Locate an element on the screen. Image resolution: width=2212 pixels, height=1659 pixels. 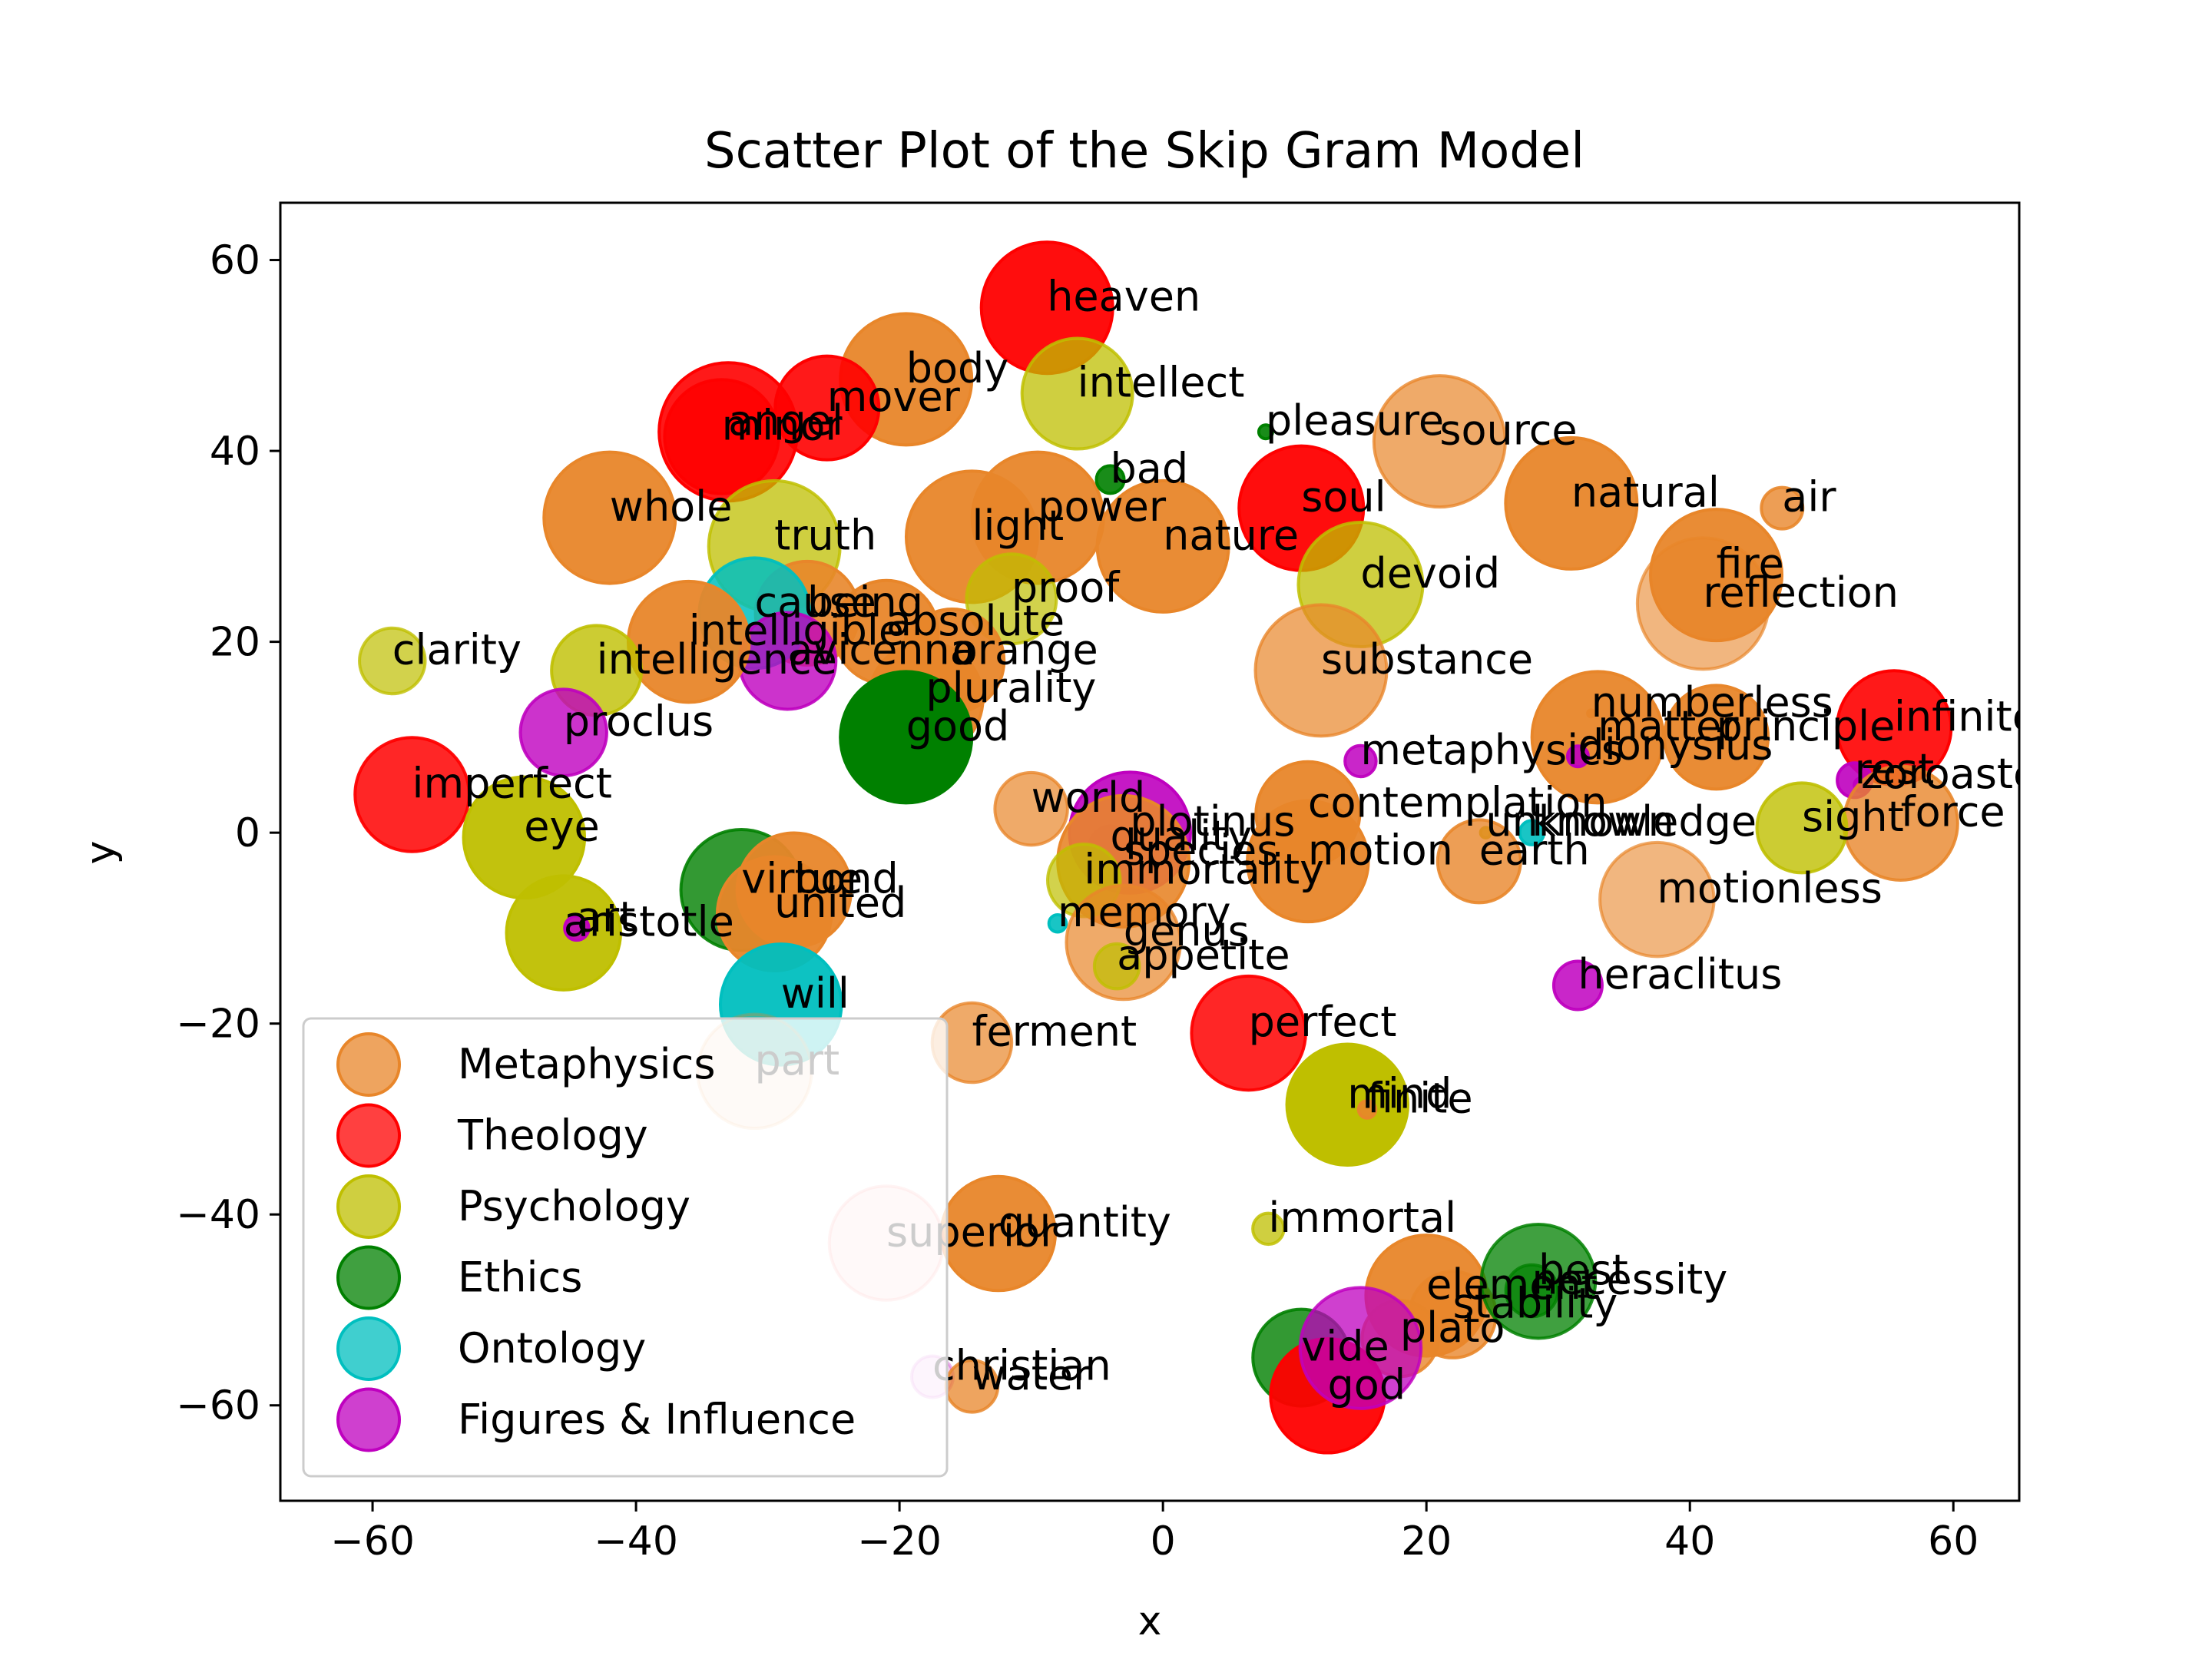
point-label: vide is located at coordinates (1345, 1347).